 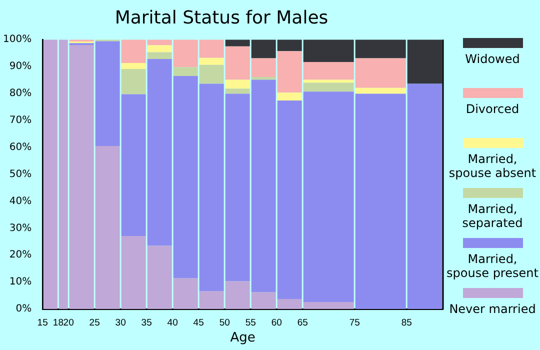 What do you see at coordinates (20, 66) in the screenshot?
I see `y-tick-label: 90%` at bounding box center [20, 66].